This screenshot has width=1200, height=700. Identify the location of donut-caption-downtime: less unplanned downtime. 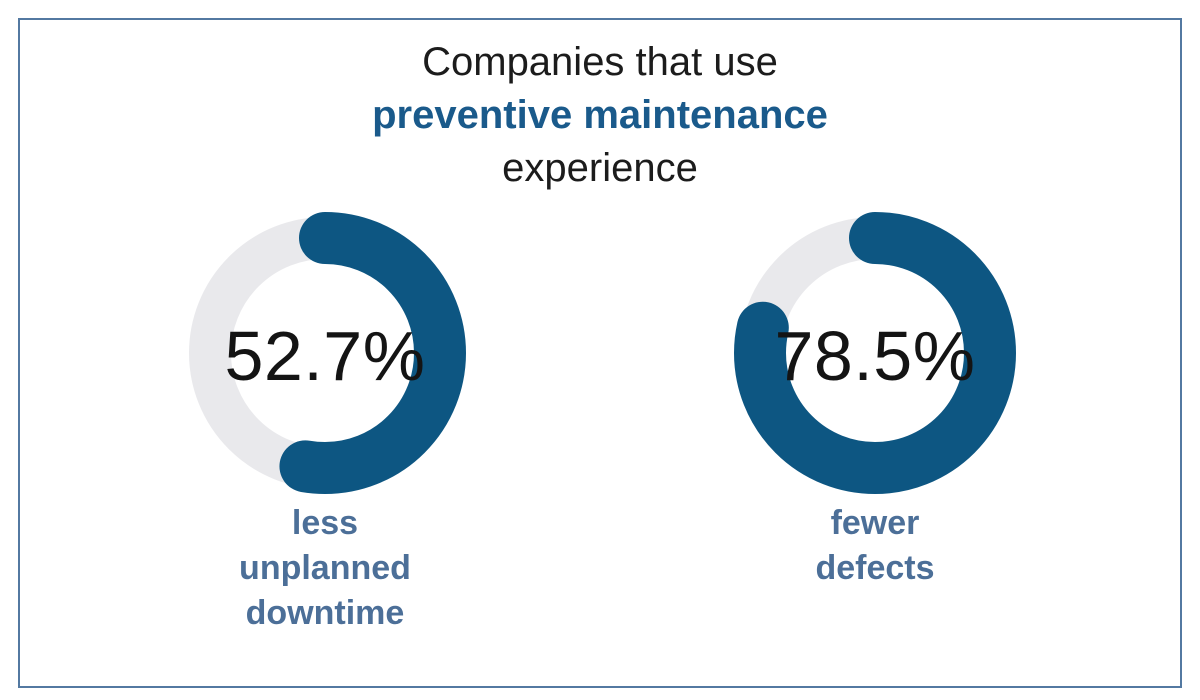
(325, 568).